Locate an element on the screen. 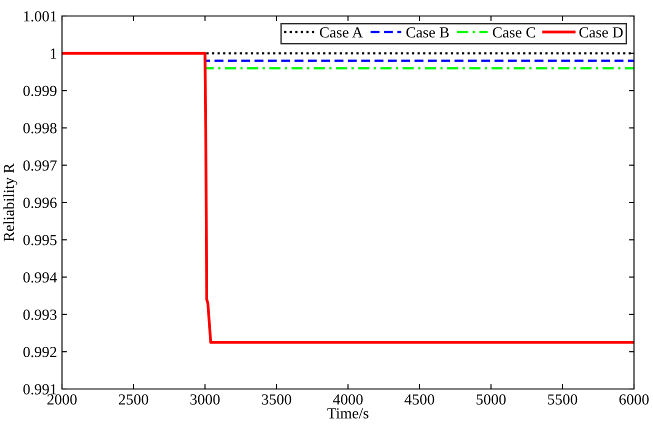 Image resolution: width=653 pixels, height=439 pixels. y-tick-label: 0.993 is located at coordinates (40, 315).